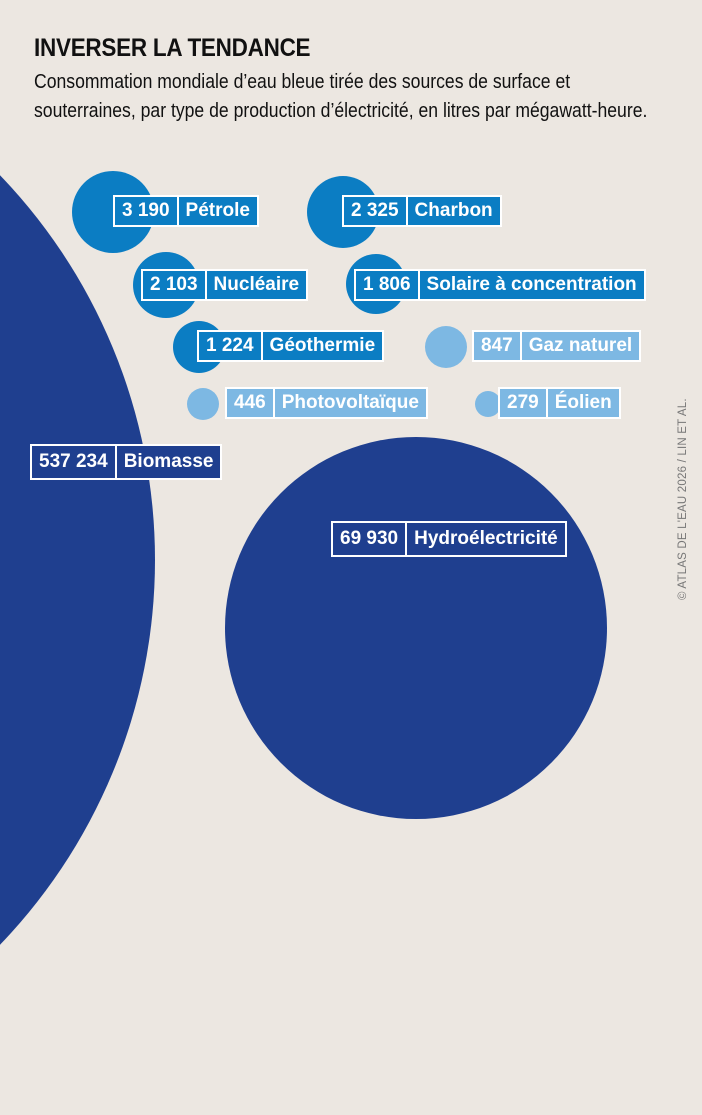 This screenshot has height=1115, width=702. What do you see at coordinates (498, 346) in the screenshot?
I see `value: 847` at bounding box center [498, 346].